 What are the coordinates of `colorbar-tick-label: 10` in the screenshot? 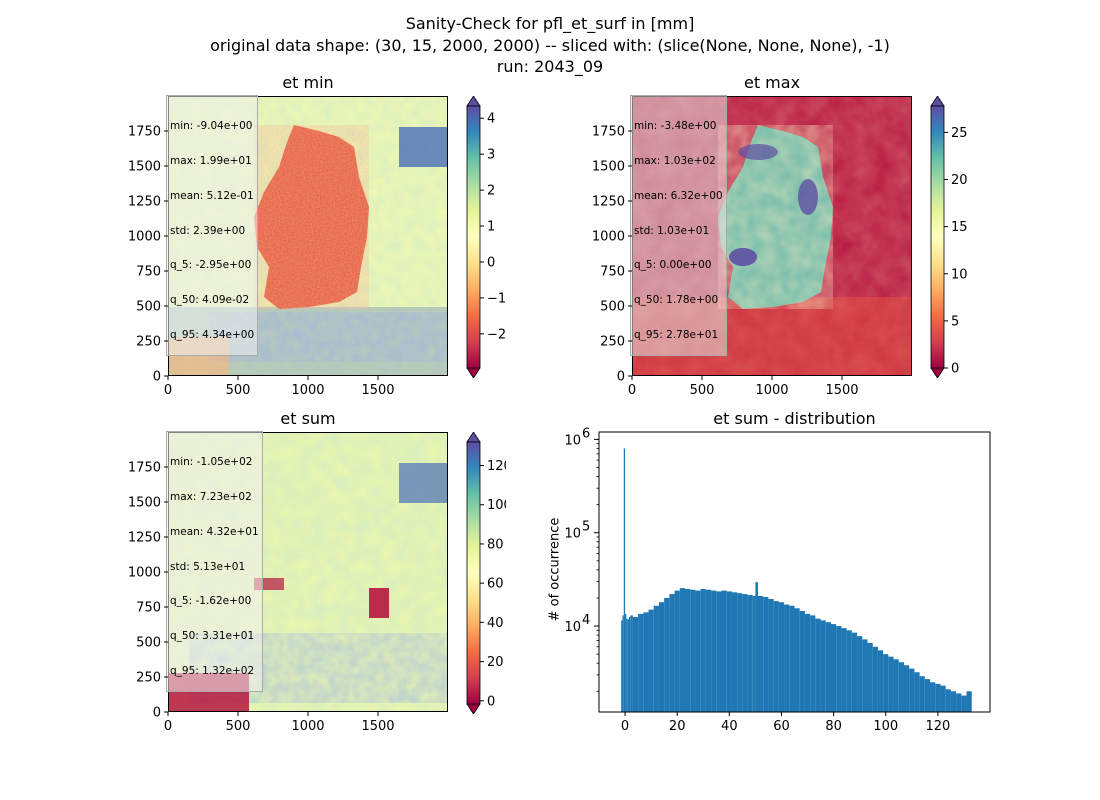 It's located at (959, 274).